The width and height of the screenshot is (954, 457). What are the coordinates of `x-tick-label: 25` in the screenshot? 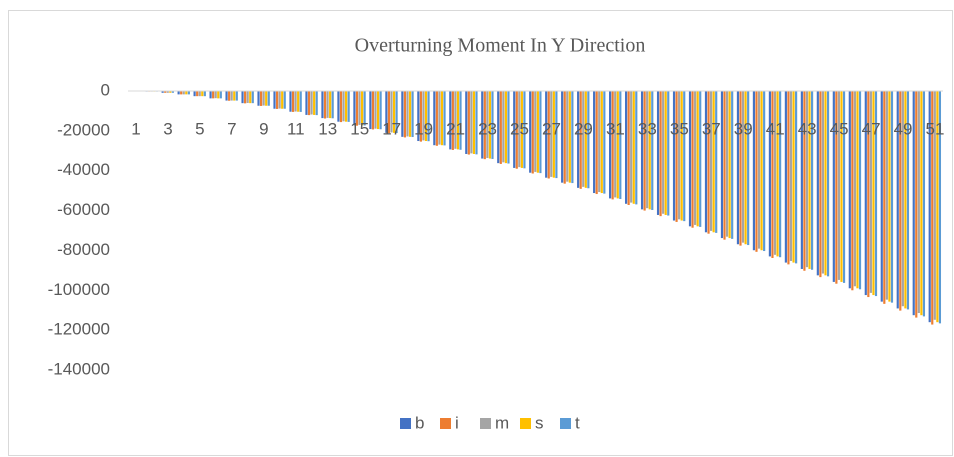 It's located at (519, 128).